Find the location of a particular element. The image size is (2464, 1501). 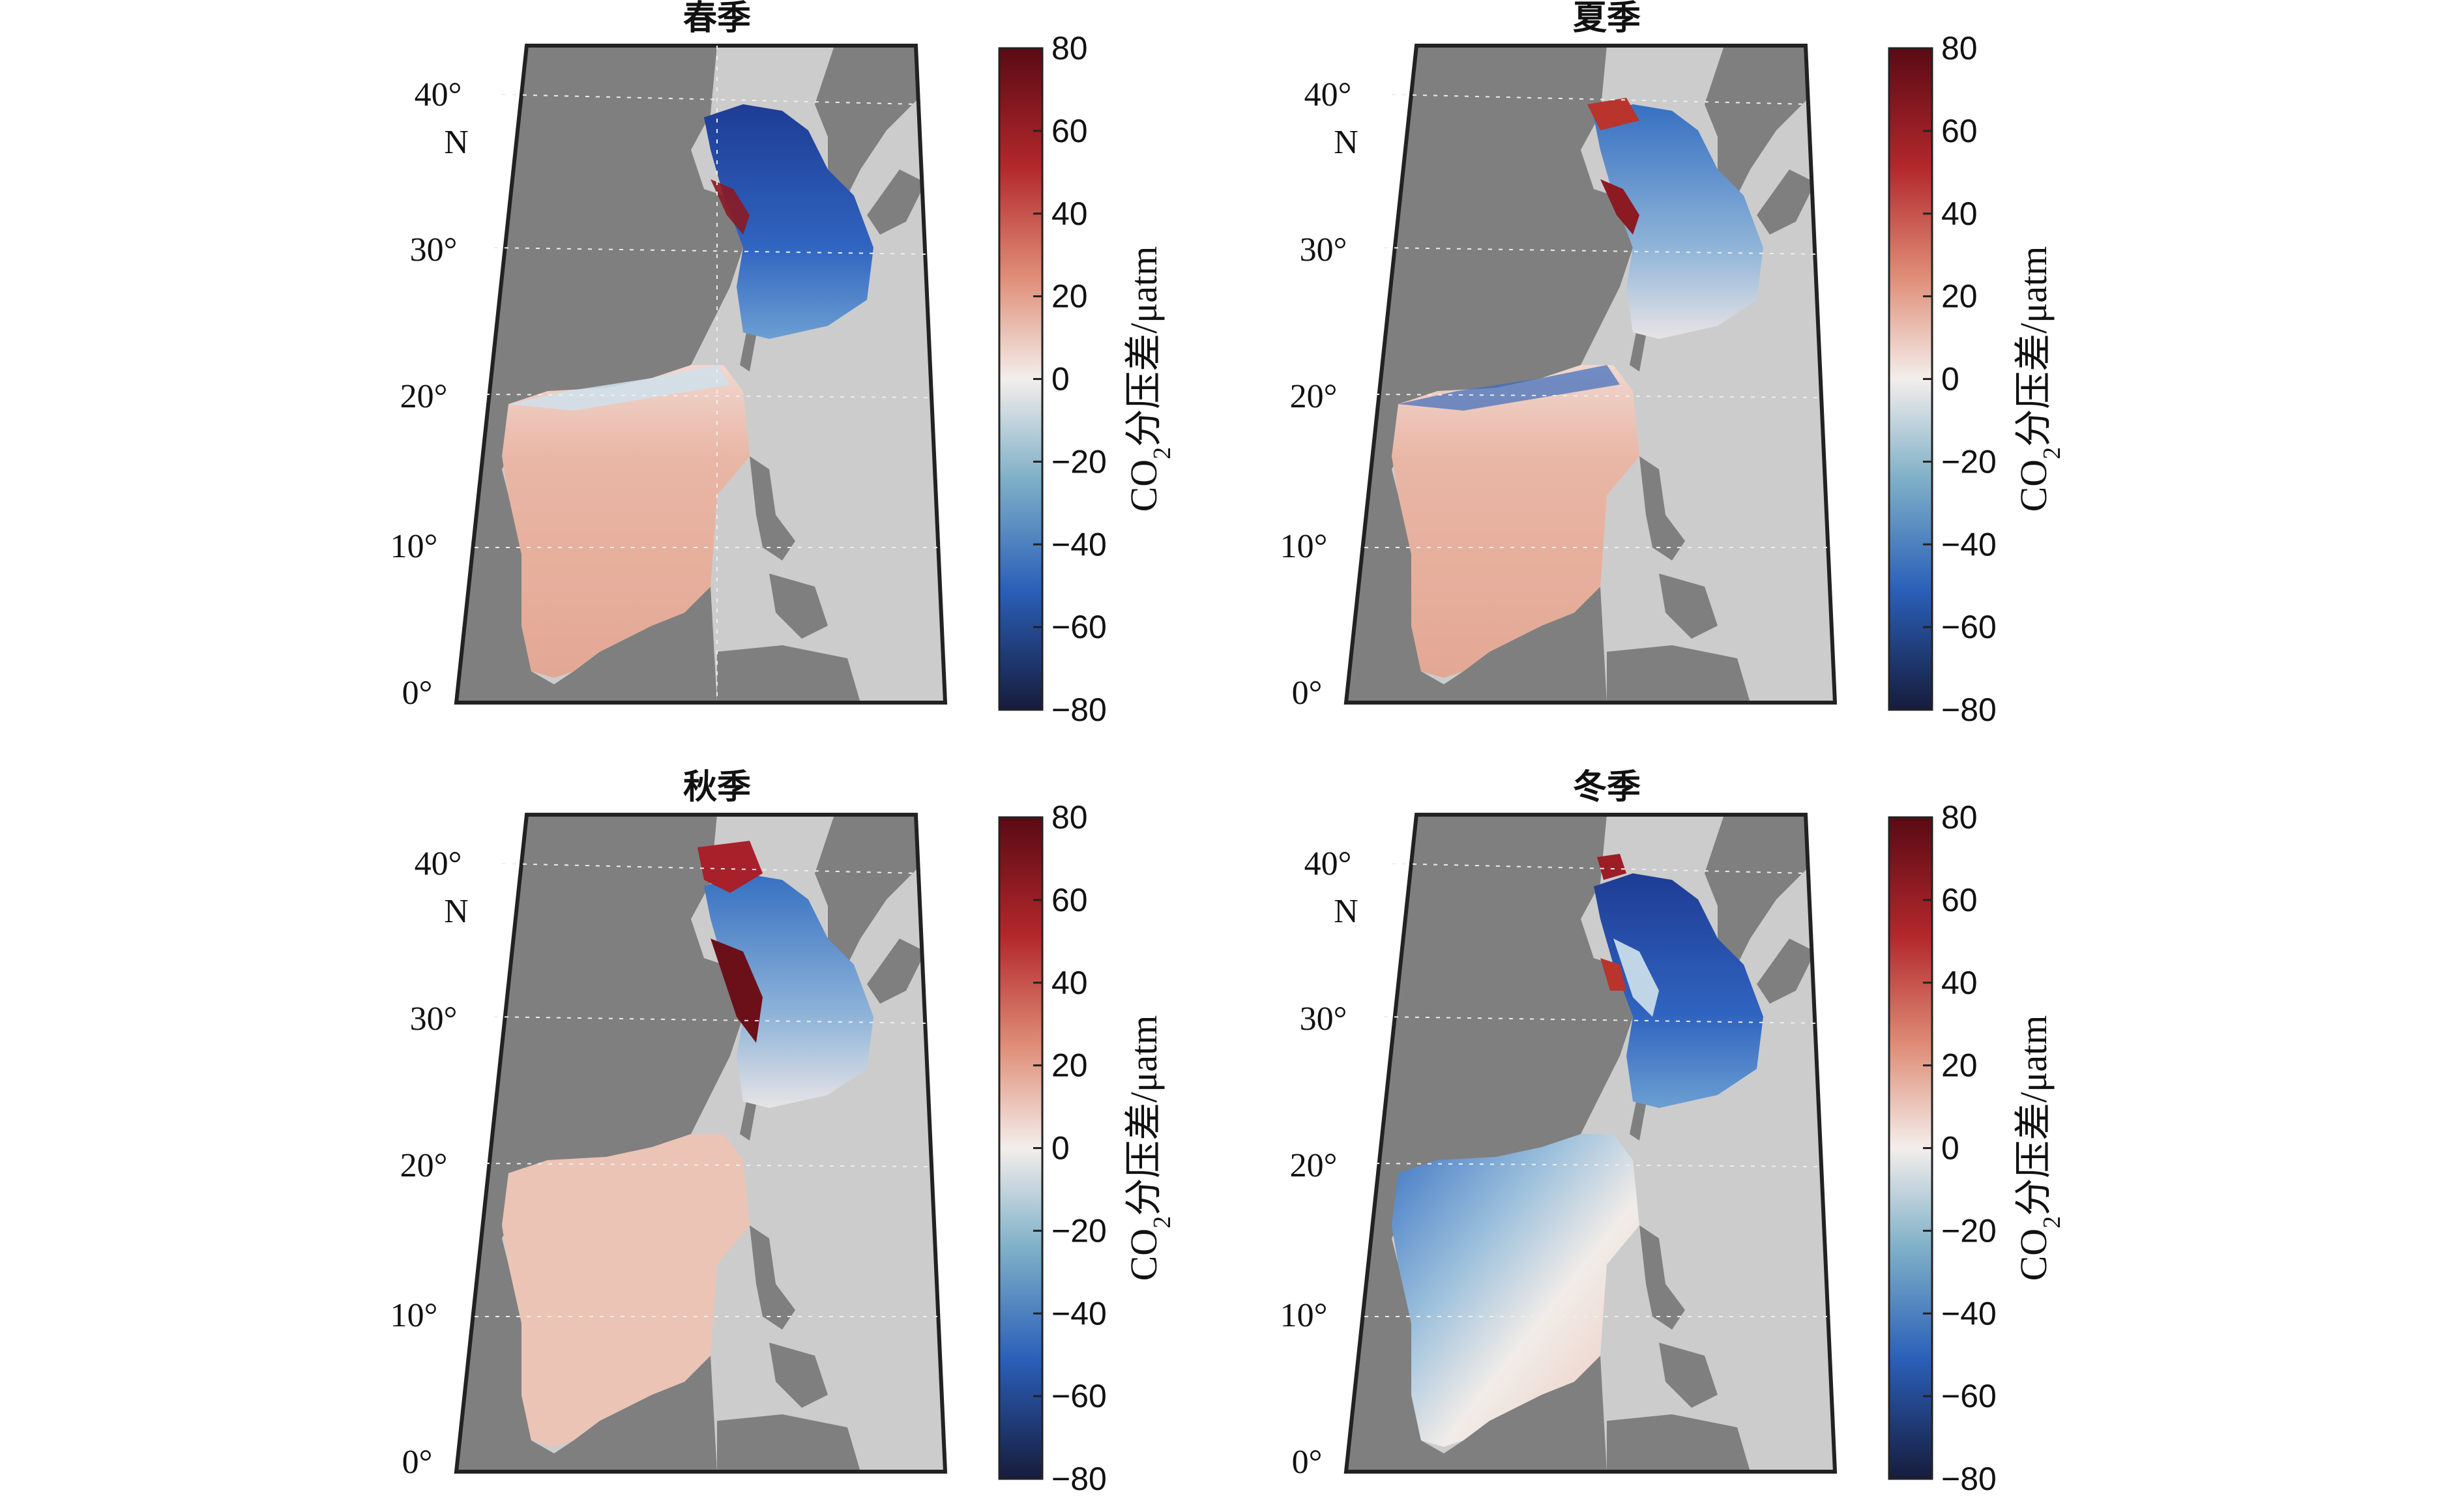

sea-coastal-warm is located at coordinates (731, 207).